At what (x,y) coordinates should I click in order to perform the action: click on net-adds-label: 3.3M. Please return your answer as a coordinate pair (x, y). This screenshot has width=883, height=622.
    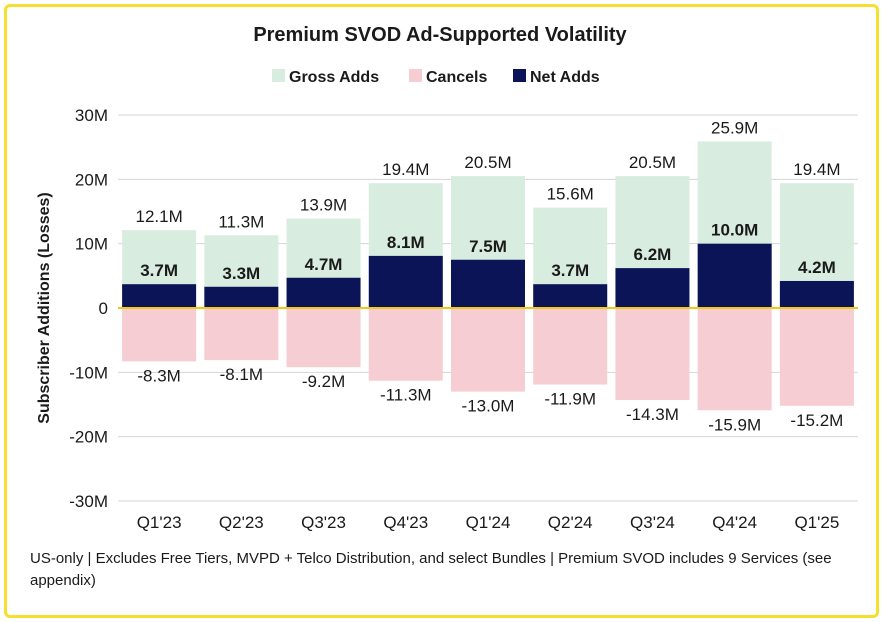
    Looking at the image, I should click on (241, 273).